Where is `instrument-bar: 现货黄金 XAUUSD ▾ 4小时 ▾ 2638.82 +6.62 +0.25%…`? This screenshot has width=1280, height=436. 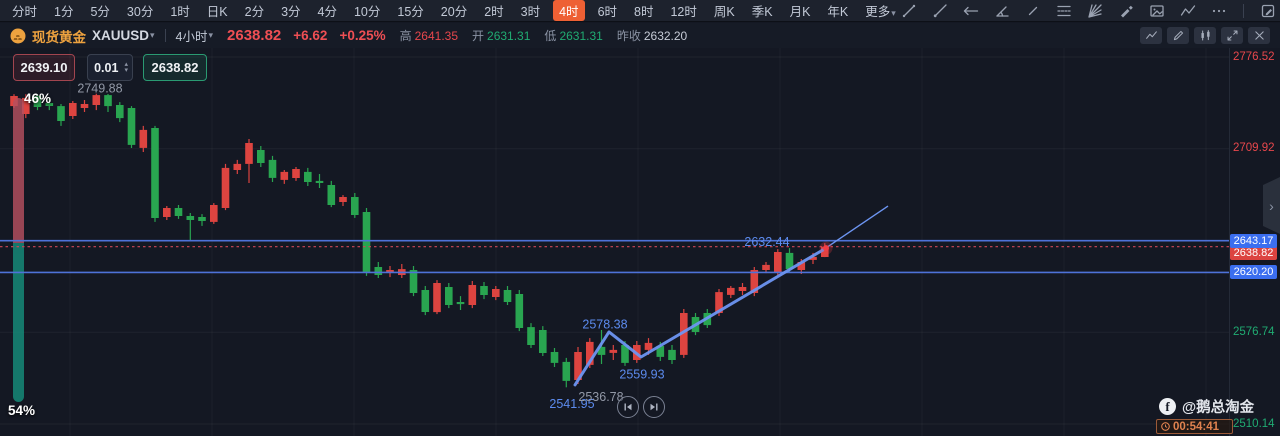
instrument-bar: 现货黄金 XAUUSD ▾ 4小时 ▾ 2638.82 +6.62 +0.25%… is located at coordinates (640, 35).